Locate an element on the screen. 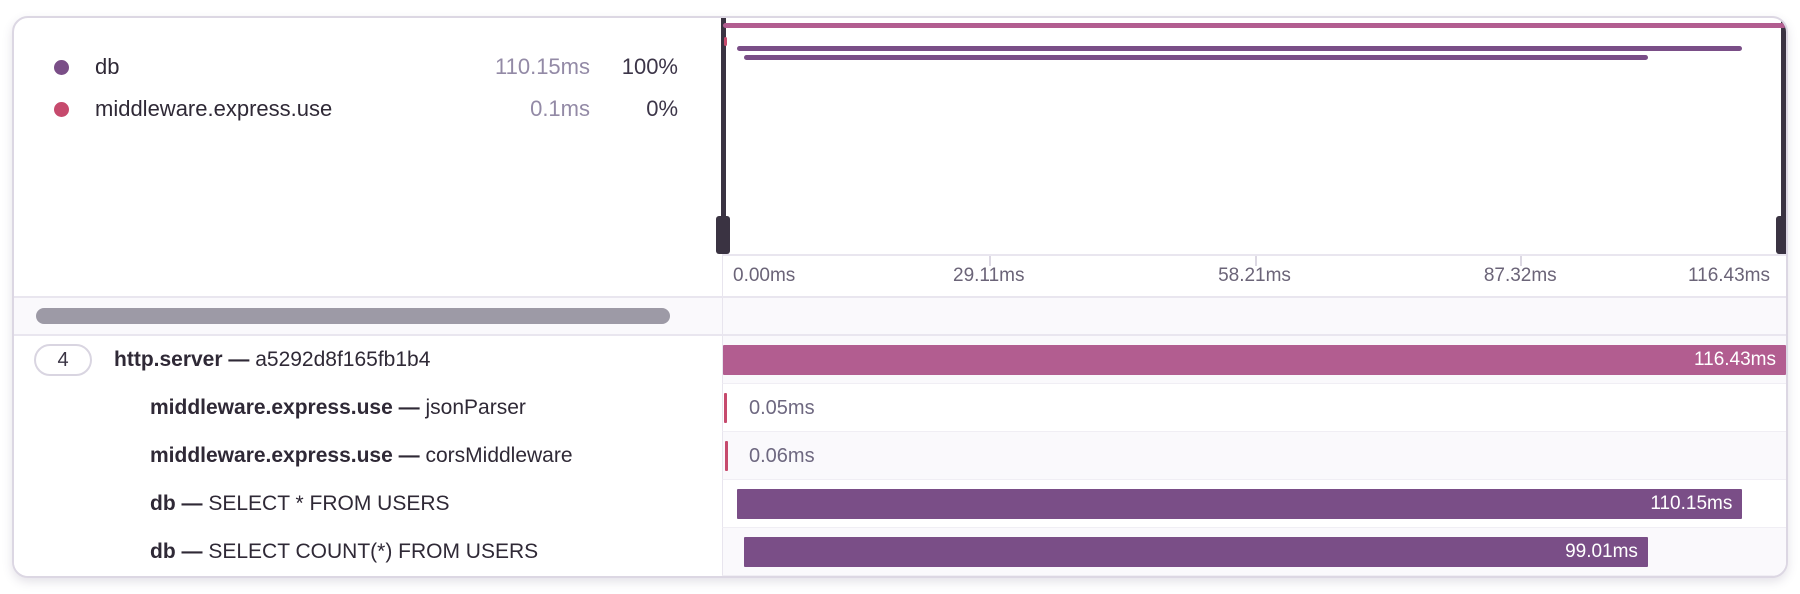  operation-percent: 0% is located at coordinates (662, 108).